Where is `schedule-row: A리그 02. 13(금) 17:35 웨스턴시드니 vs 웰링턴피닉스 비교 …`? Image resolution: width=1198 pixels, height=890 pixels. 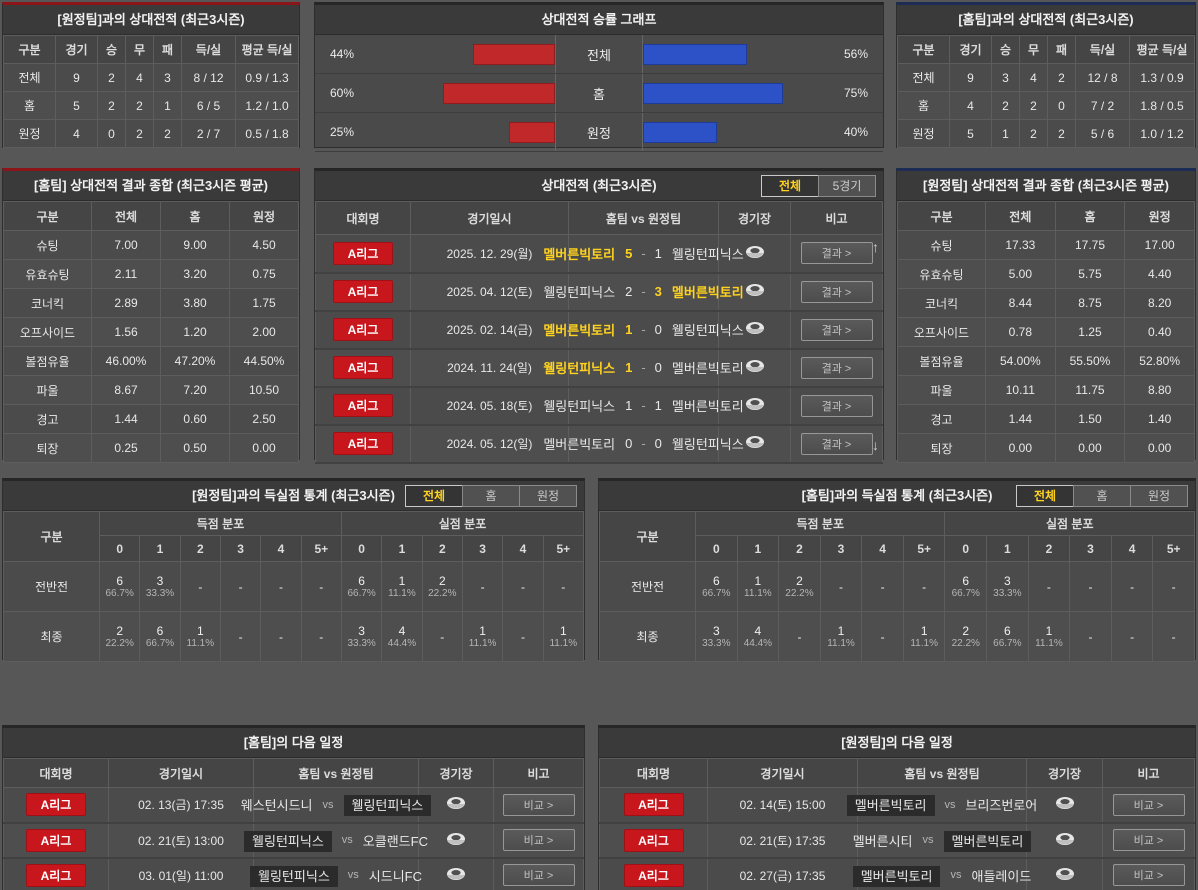
schedule-row: A리그 02. 13(금) 17:35 웨스턴시드니 vs 웰링턴피닉스 비교 … is located at coordinates (293, 805).